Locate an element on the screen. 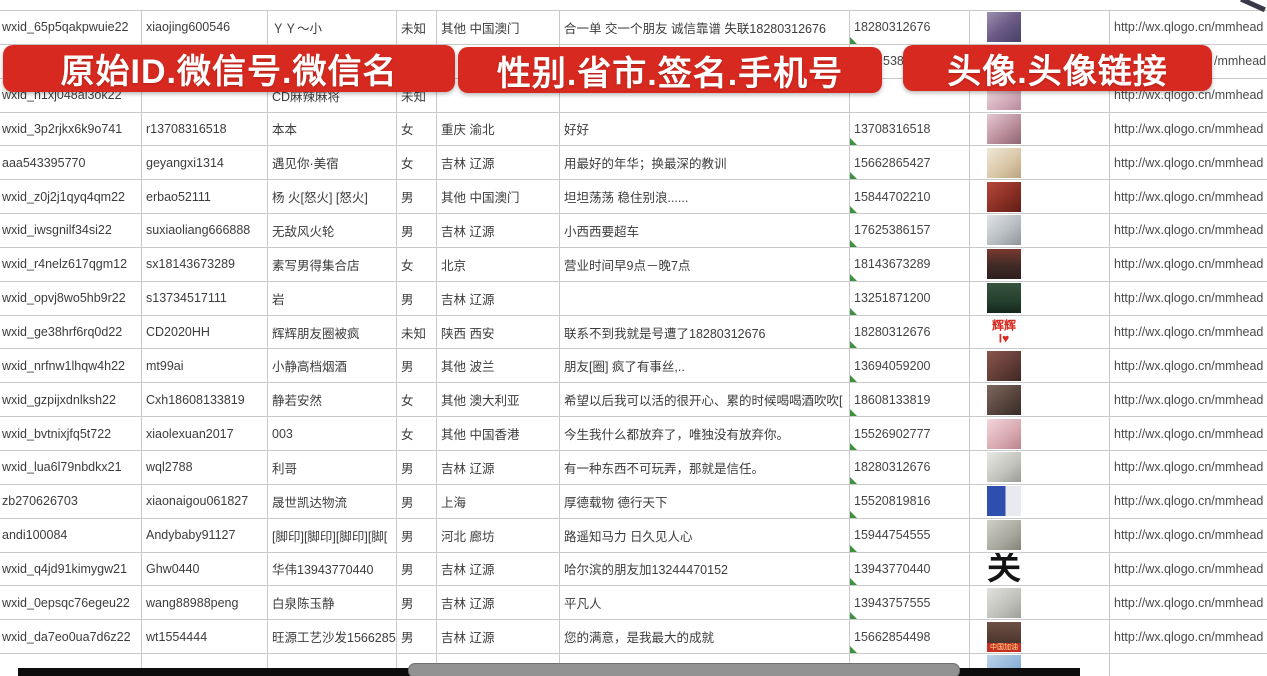 This screenshot has width=1267, height=676. avatar-cell: 关 is located at coordinates (1040, 569).